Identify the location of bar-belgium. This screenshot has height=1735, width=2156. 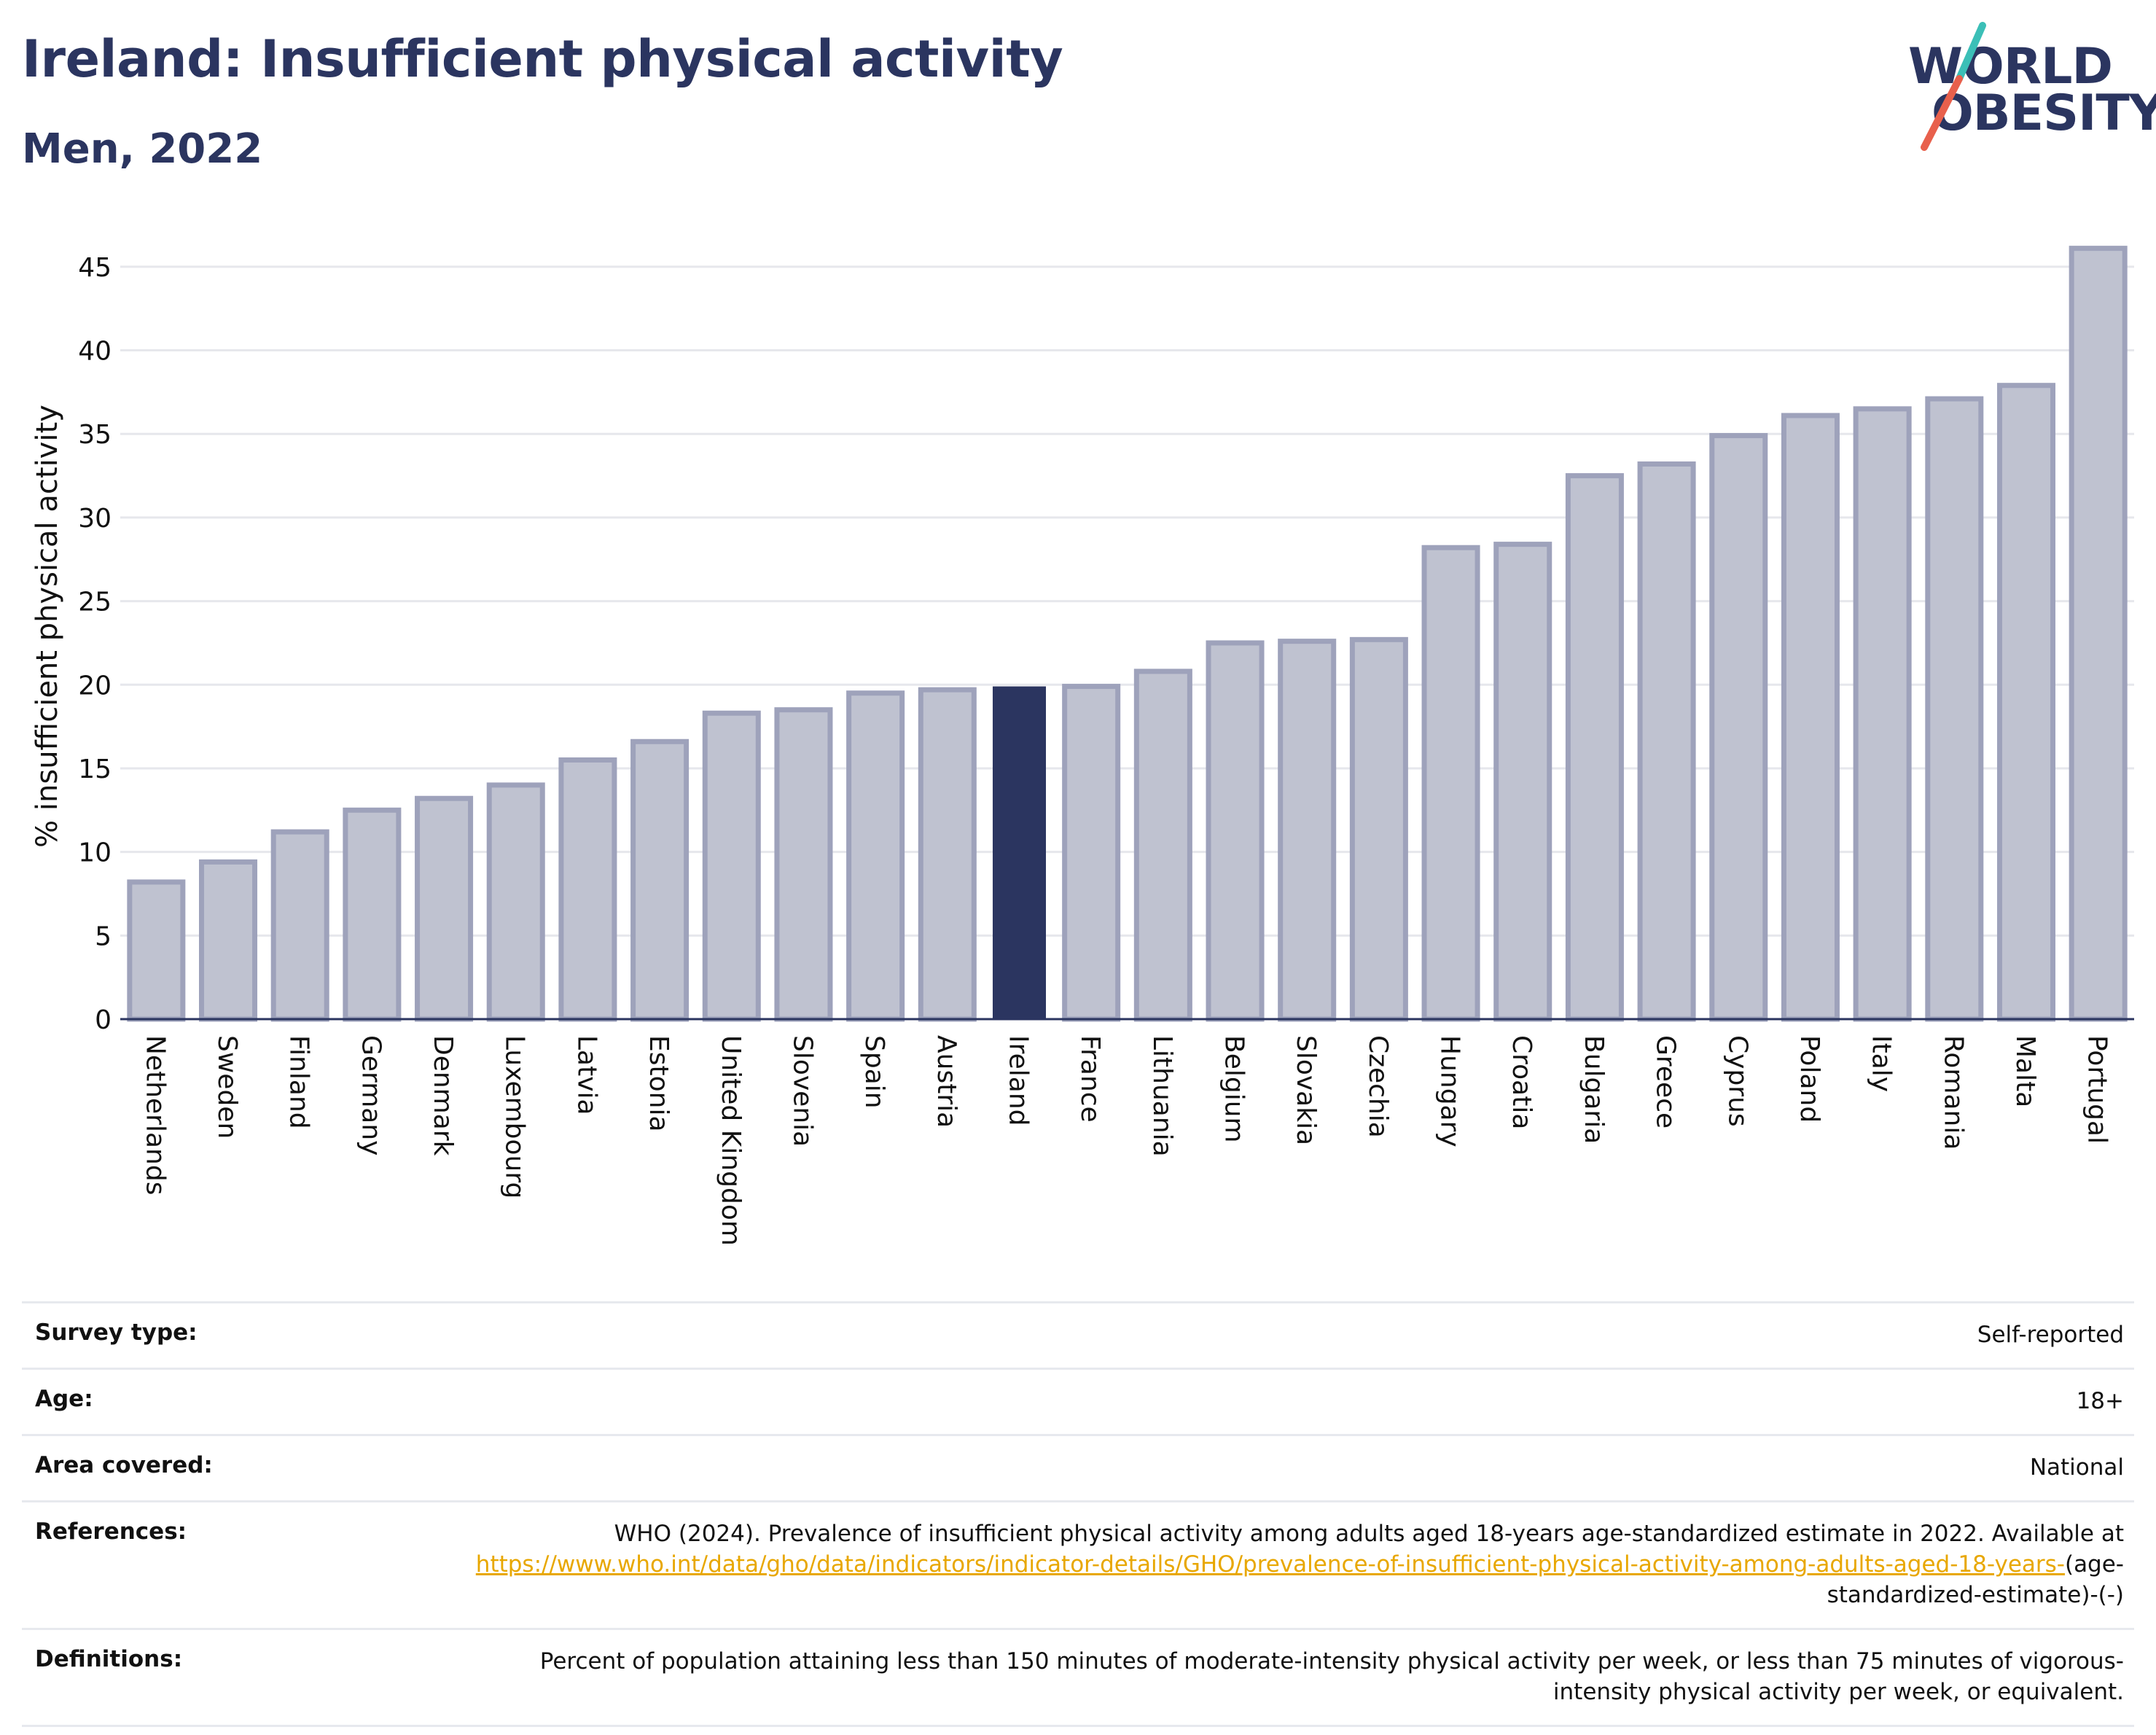
(1236, 831).